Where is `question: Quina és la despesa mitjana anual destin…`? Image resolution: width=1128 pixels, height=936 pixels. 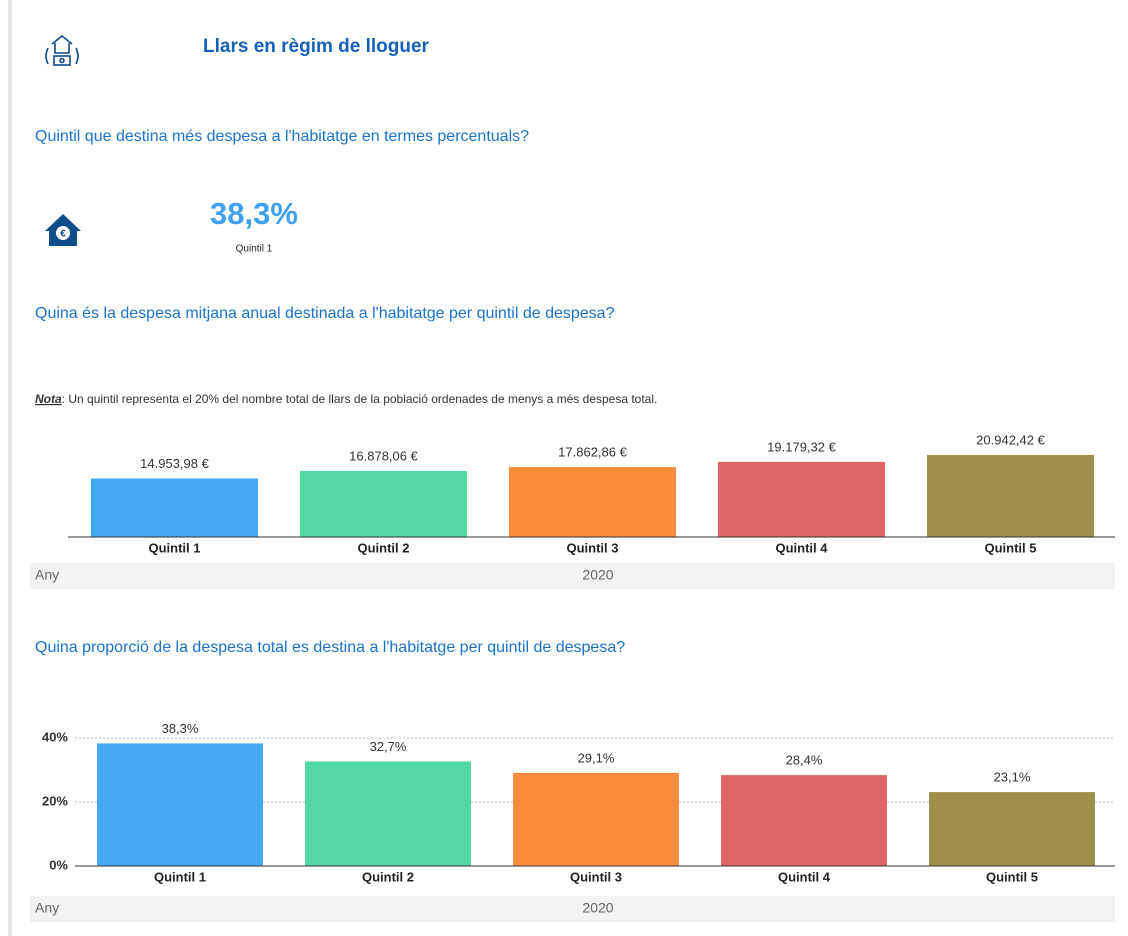
question: Quina és la despesa mitjana anual destin… is located at coordinates (325, 313).